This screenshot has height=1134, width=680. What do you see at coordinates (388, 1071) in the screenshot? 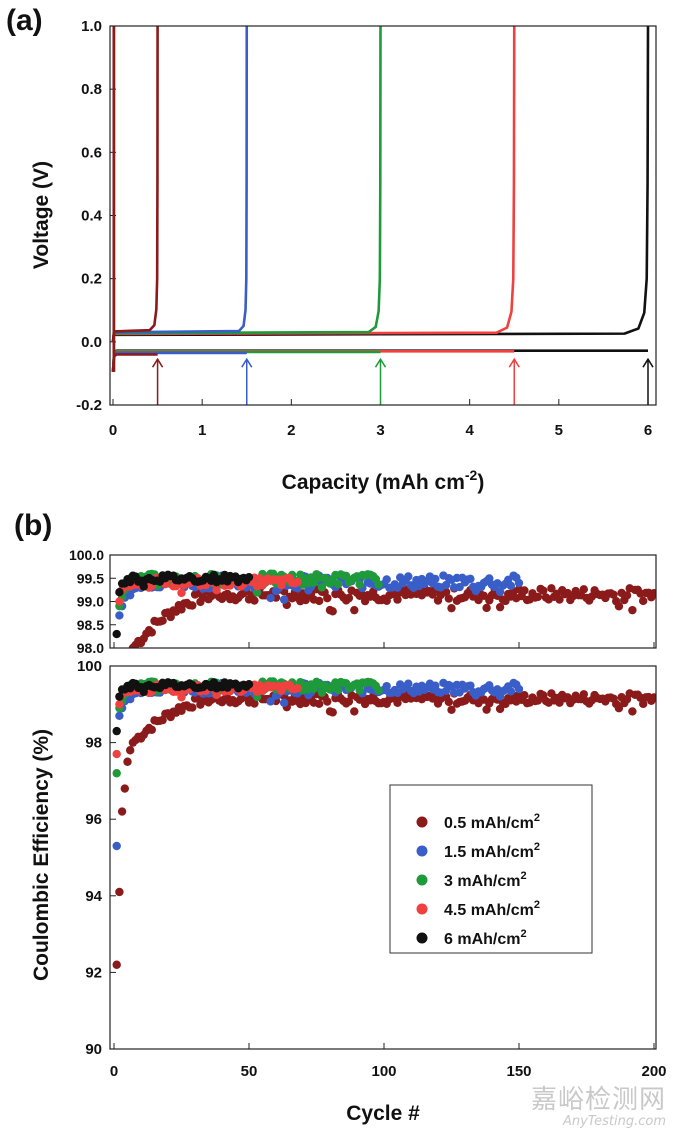
I see `x-tick-labels-b: 0 50 100 150 200` at bounding box center [388, 1071].